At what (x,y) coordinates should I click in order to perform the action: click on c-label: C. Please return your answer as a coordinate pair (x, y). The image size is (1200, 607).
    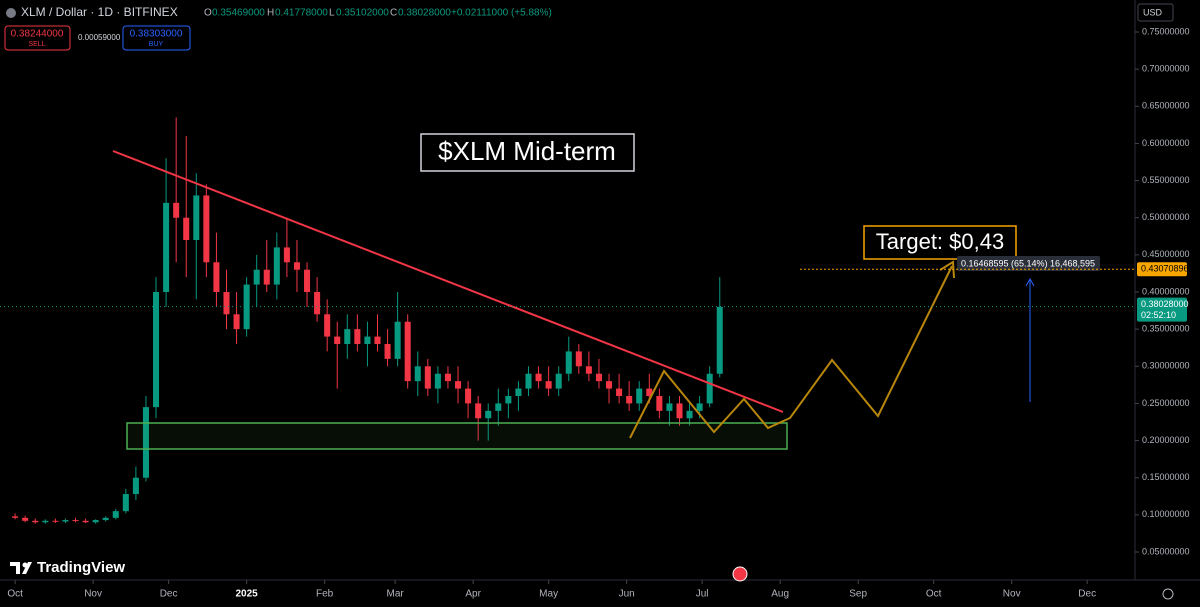
    Looking at the image, I should click on (393, 13).